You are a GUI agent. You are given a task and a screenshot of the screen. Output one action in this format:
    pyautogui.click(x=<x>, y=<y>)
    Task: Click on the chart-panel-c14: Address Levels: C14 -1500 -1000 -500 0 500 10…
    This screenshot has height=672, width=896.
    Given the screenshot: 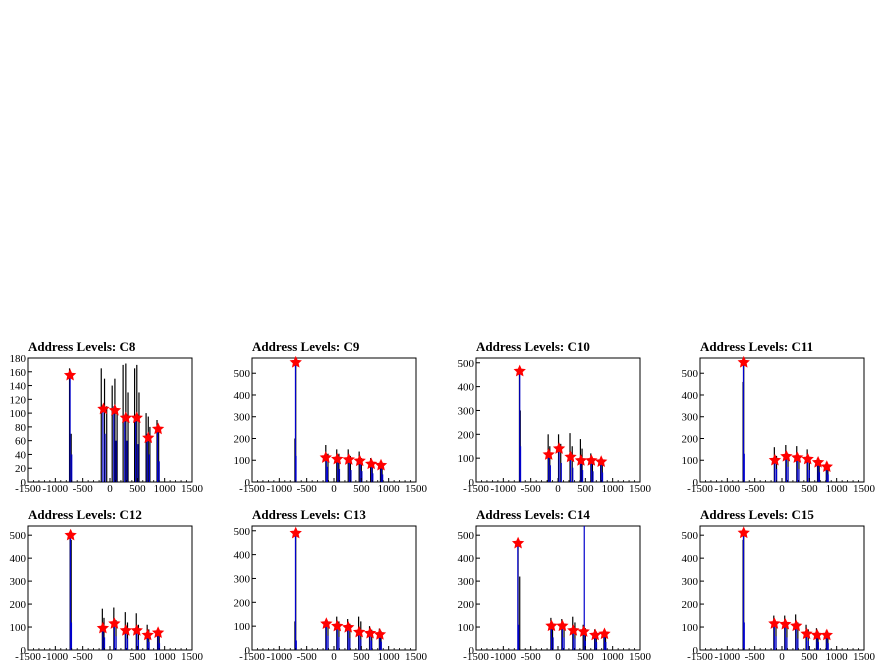 What is the action you would take?
    pyautogui.click(x=560, y=588)
    